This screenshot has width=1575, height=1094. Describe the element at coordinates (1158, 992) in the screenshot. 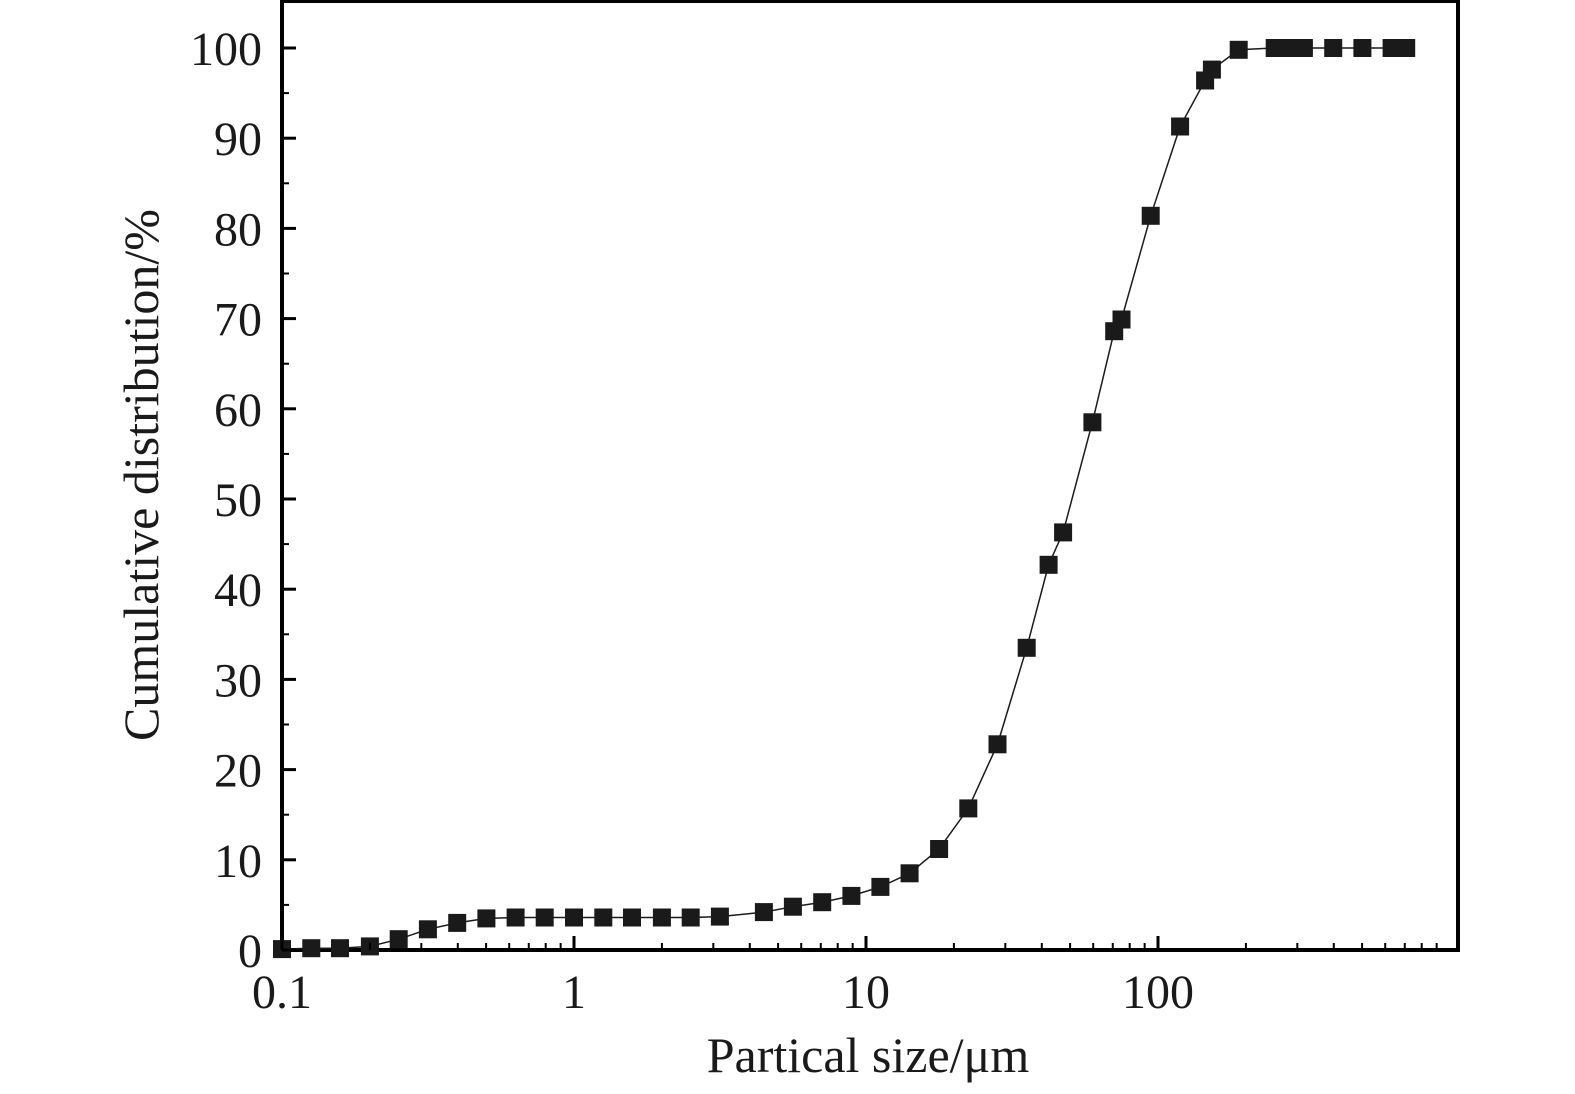

I see `x-tick-label: 100` at that location.